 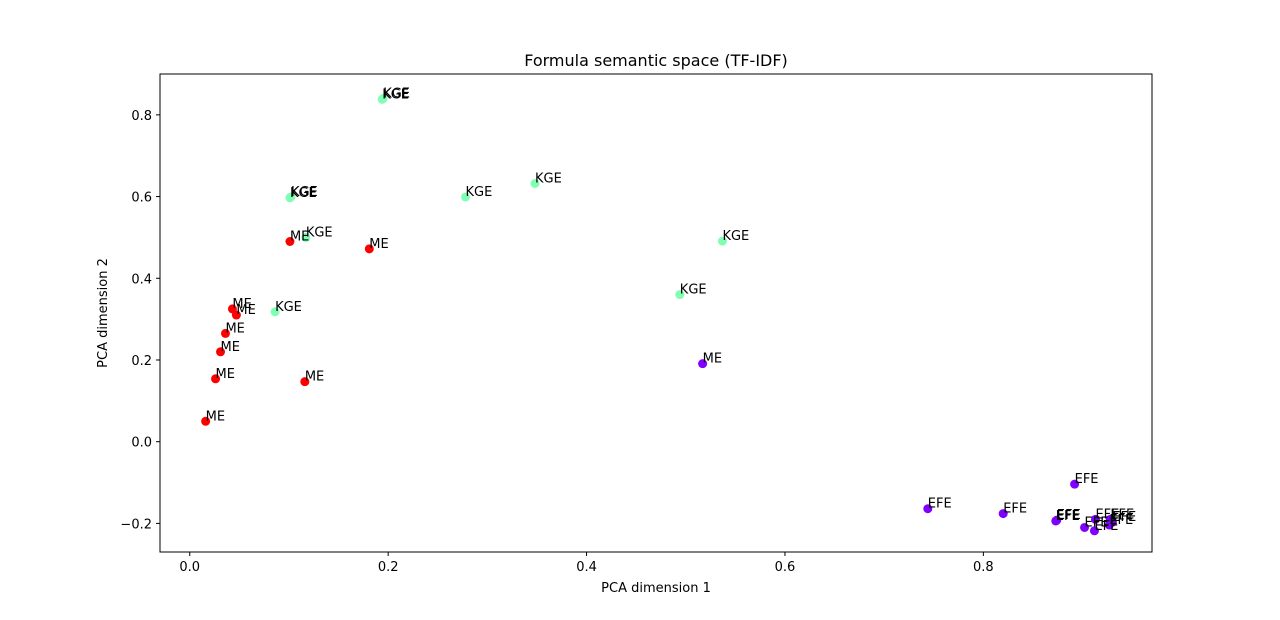 I want to click on y-tick-label: −0.2, so click(x=136, y=524).